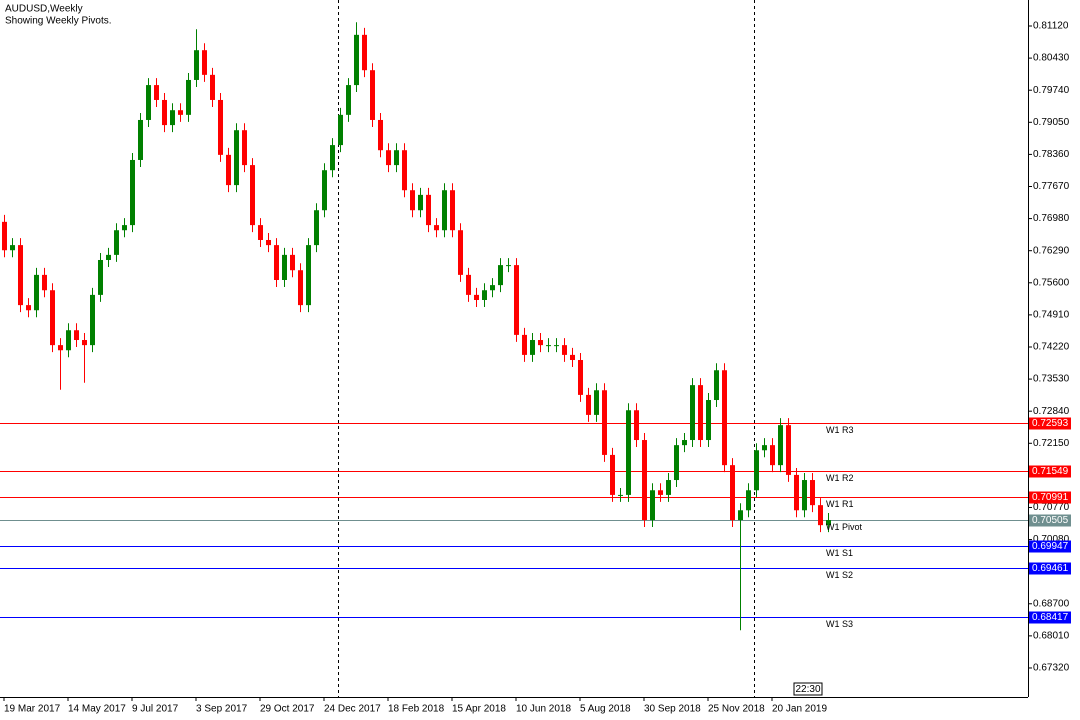 The image size is (1080, 720). I want to click on price-tag-label: 0.72593, so click(1050, 423).